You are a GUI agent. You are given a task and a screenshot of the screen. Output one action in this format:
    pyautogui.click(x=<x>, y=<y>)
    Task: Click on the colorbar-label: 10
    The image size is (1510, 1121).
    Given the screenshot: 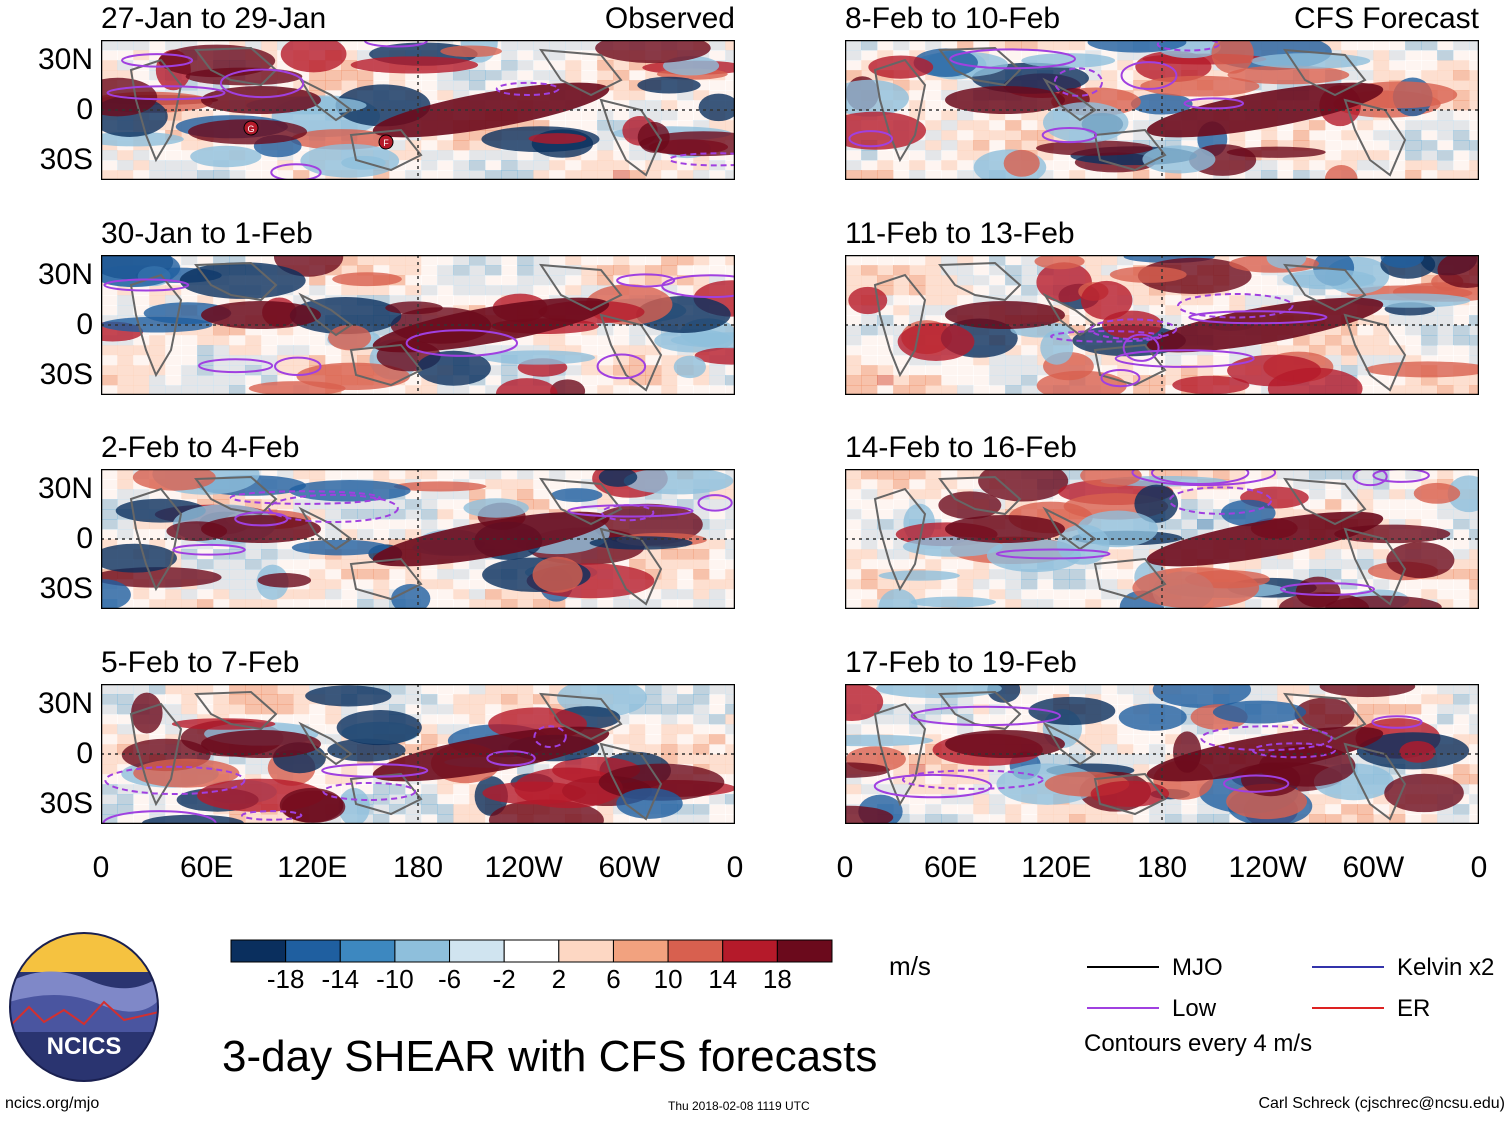 What is the action you would take?
    pyautogui.click(x=668, y=979)
    